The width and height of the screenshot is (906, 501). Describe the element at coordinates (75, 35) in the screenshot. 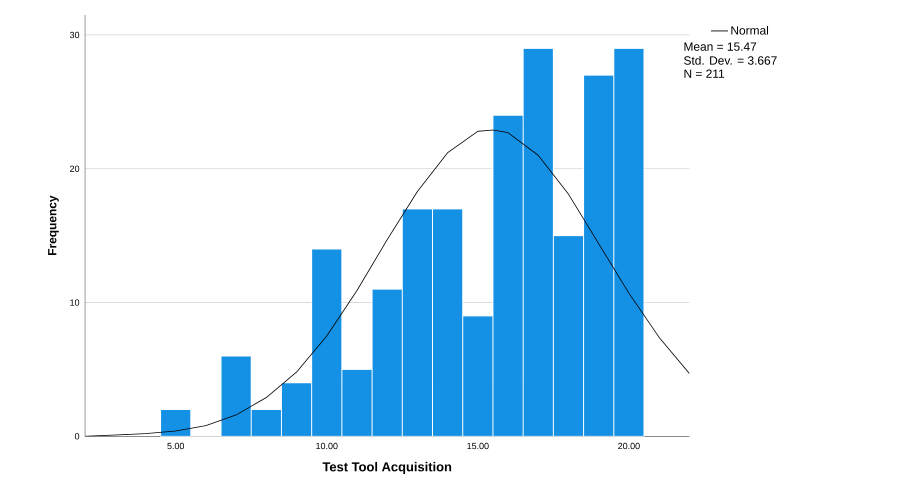

I see `y-tick-label: 30` at that location.